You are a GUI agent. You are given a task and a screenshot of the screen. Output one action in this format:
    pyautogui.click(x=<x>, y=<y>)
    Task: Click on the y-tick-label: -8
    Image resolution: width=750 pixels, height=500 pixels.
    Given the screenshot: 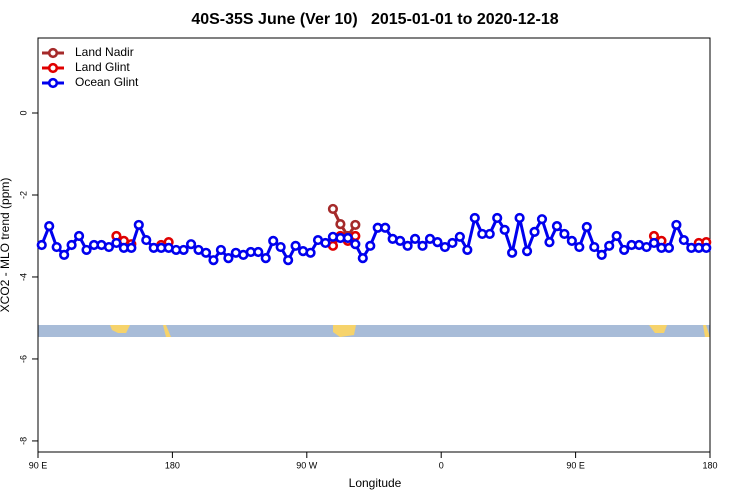 What is the action you would take?
    pyautogui.click(x=23, y=441)
    